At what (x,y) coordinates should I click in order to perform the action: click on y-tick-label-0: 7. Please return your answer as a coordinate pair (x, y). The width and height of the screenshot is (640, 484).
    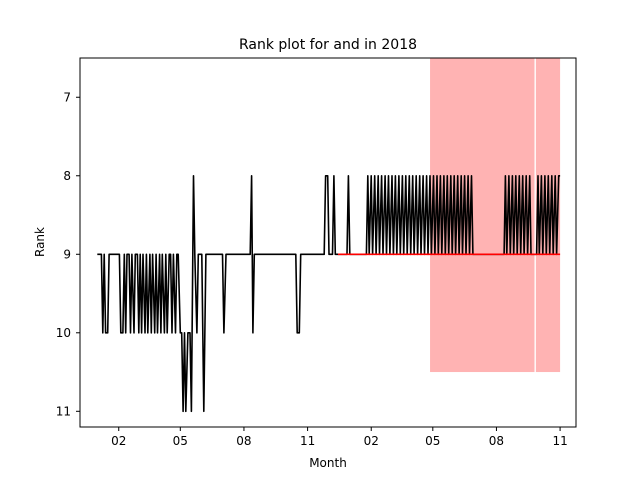
    Looking at the image, I should click on (67, 97).